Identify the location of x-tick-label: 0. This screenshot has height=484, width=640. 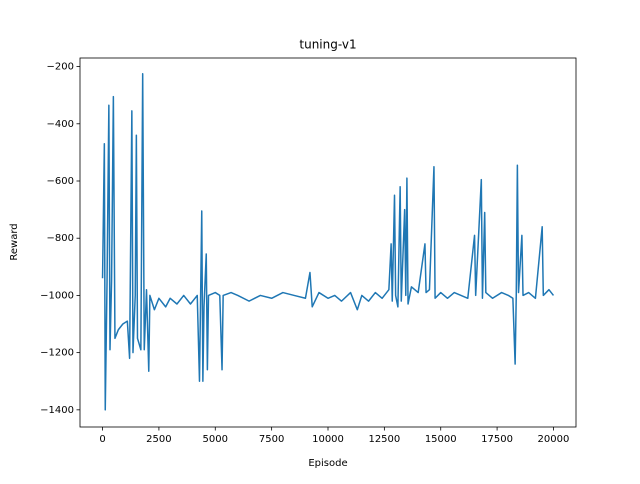
(102, 439).